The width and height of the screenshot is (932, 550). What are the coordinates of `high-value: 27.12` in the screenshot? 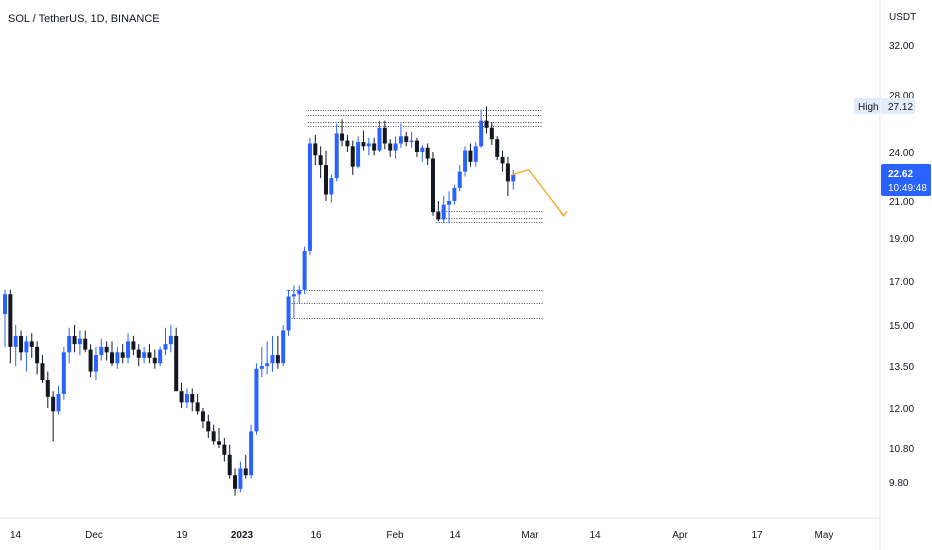 It's located at (900, 107).